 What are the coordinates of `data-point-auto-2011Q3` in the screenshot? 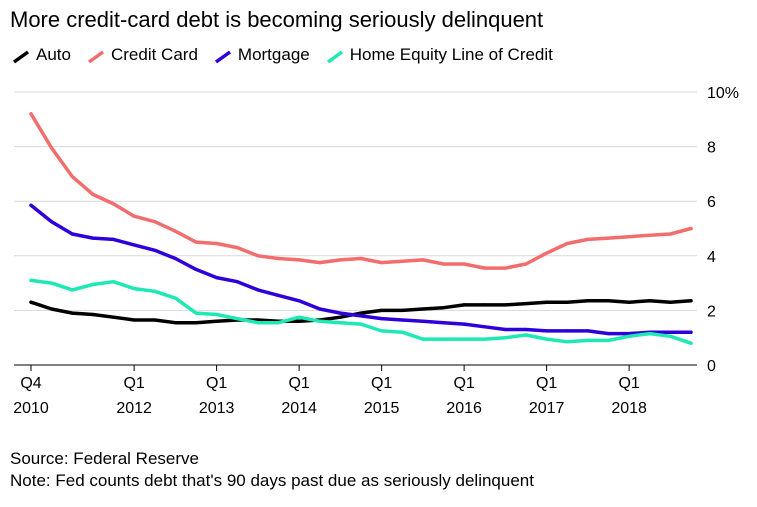 It's located at (93, 314).